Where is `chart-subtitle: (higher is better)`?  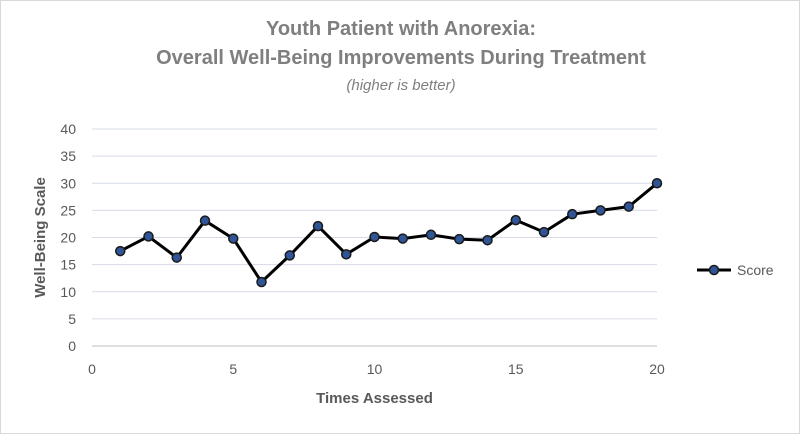
chart-subtitle: (higher is better) is located at coordinates (401, 85).